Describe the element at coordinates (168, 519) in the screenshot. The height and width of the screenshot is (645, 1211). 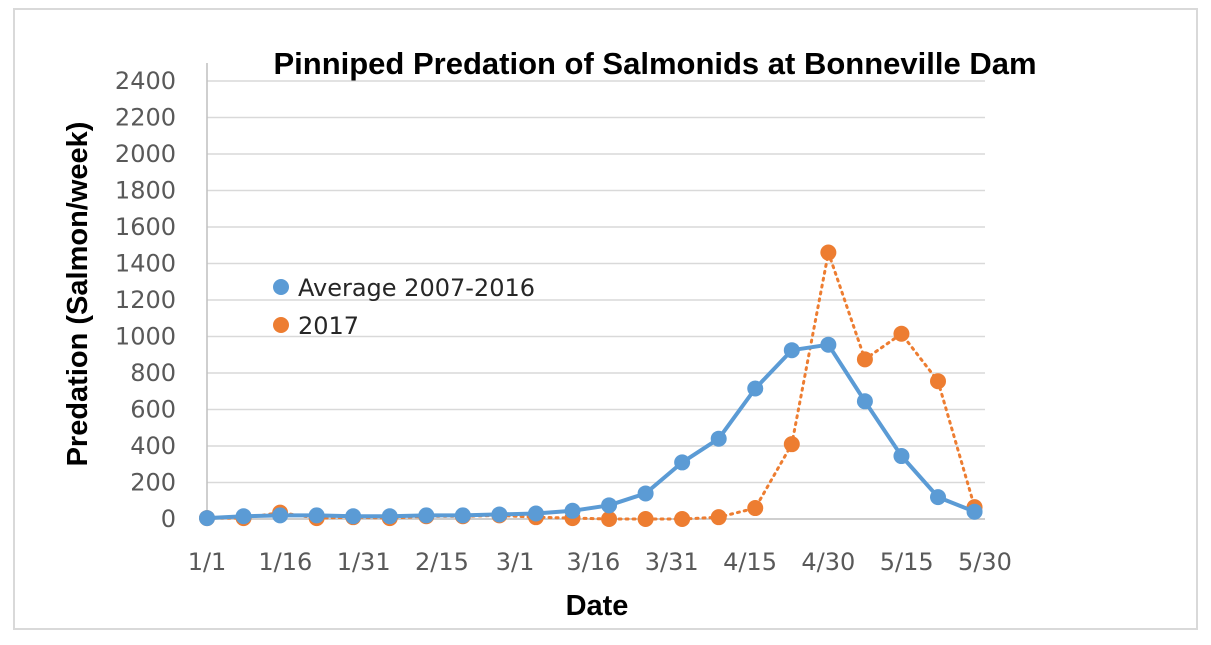
I see `y-tick-label: 0` at that location.